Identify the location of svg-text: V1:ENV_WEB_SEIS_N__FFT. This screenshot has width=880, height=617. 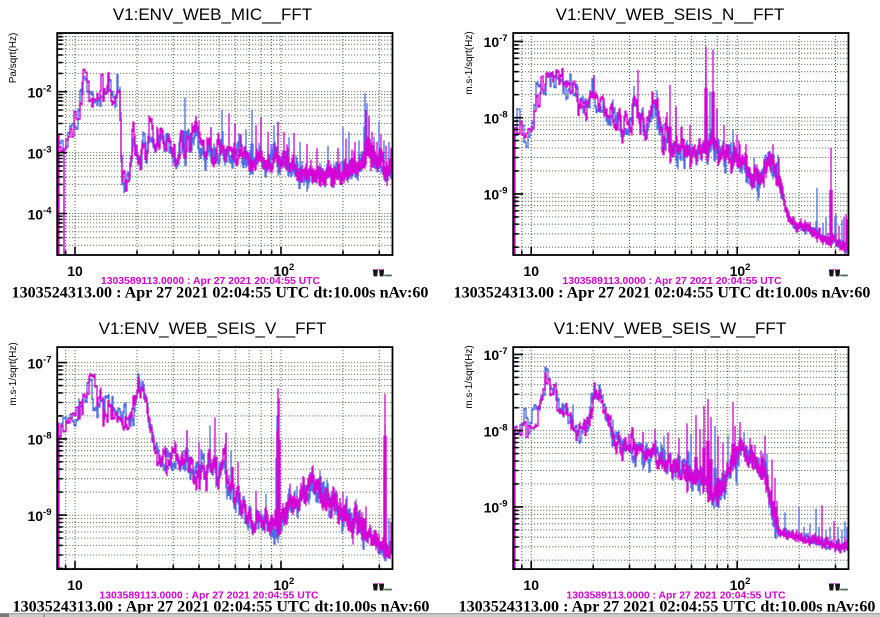
(670, 14).